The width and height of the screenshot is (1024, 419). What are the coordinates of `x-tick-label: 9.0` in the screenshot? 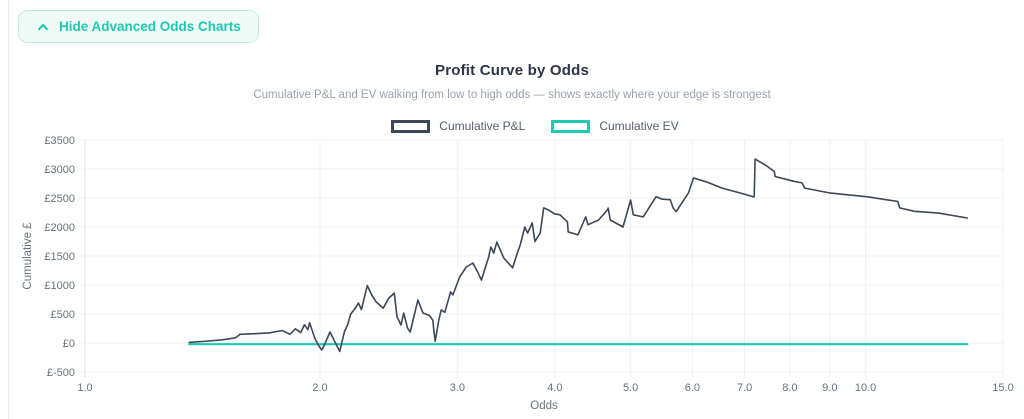 It's located at (829, 388).